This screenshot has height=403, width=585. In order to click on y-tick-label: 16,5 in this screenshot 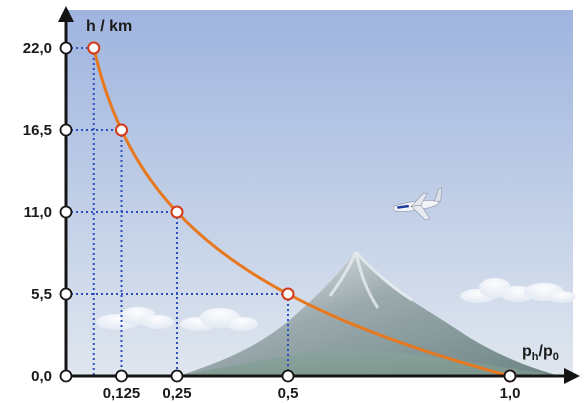, I will do `click(37, 130)`.